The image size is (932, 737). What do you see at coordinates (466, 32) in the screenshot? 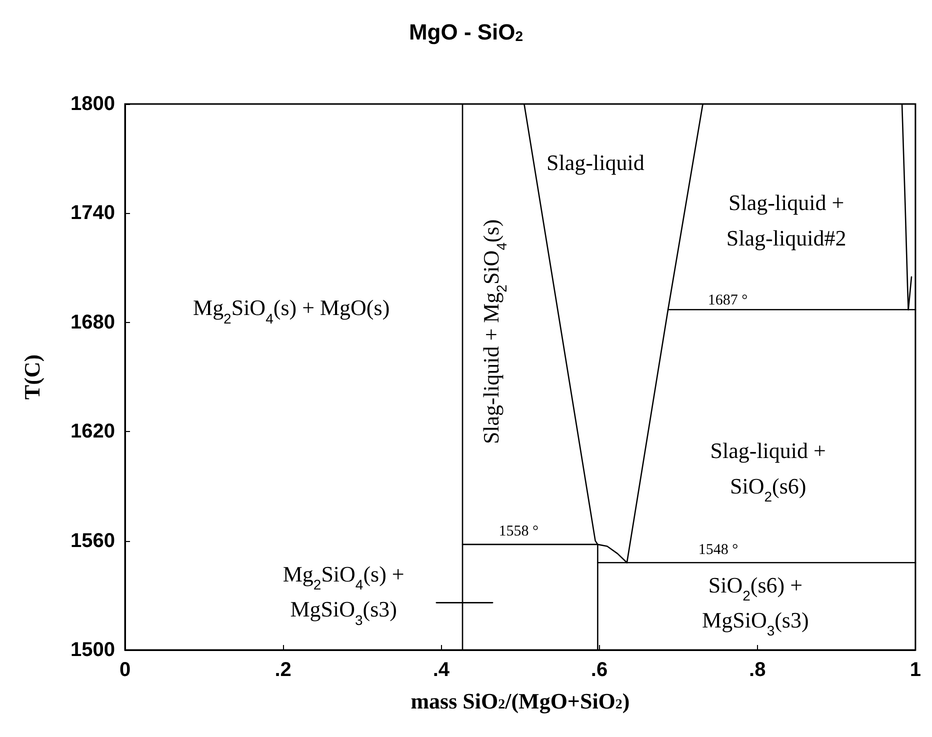
I see `chart-title: MgO - SiO2` at bounding box center [466, 32].